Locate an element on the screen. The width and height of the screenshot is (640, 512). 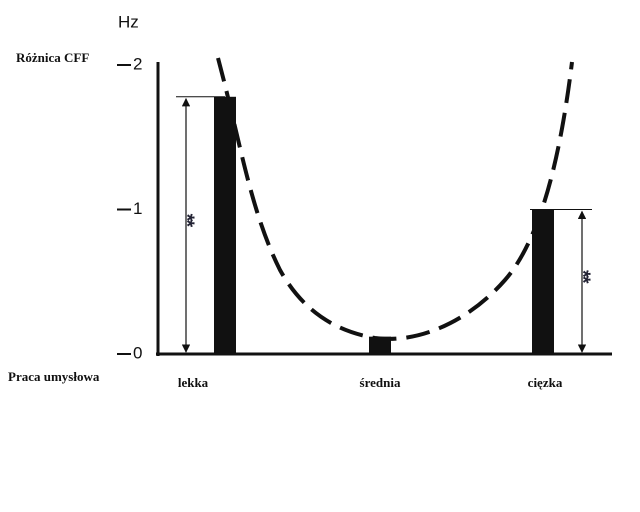
x-axis-label: Praca umysłowa is located at coordinates (54, 376).